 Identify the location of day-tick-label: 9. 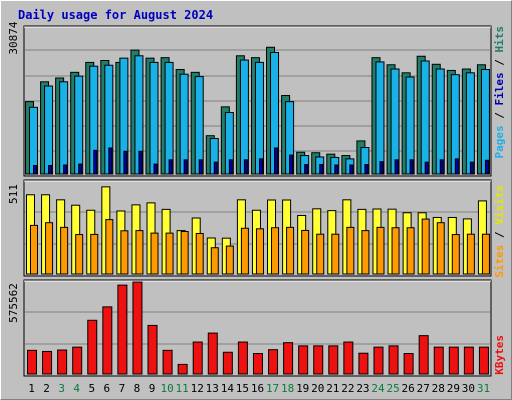
(152, 388).